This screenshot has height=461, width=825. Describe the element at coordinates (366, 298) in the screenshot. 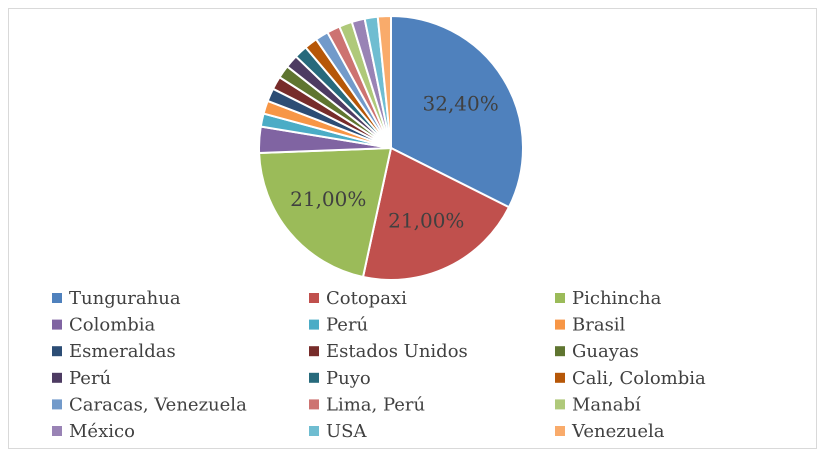

I see `legend-label: Cotopaxi` at that location.